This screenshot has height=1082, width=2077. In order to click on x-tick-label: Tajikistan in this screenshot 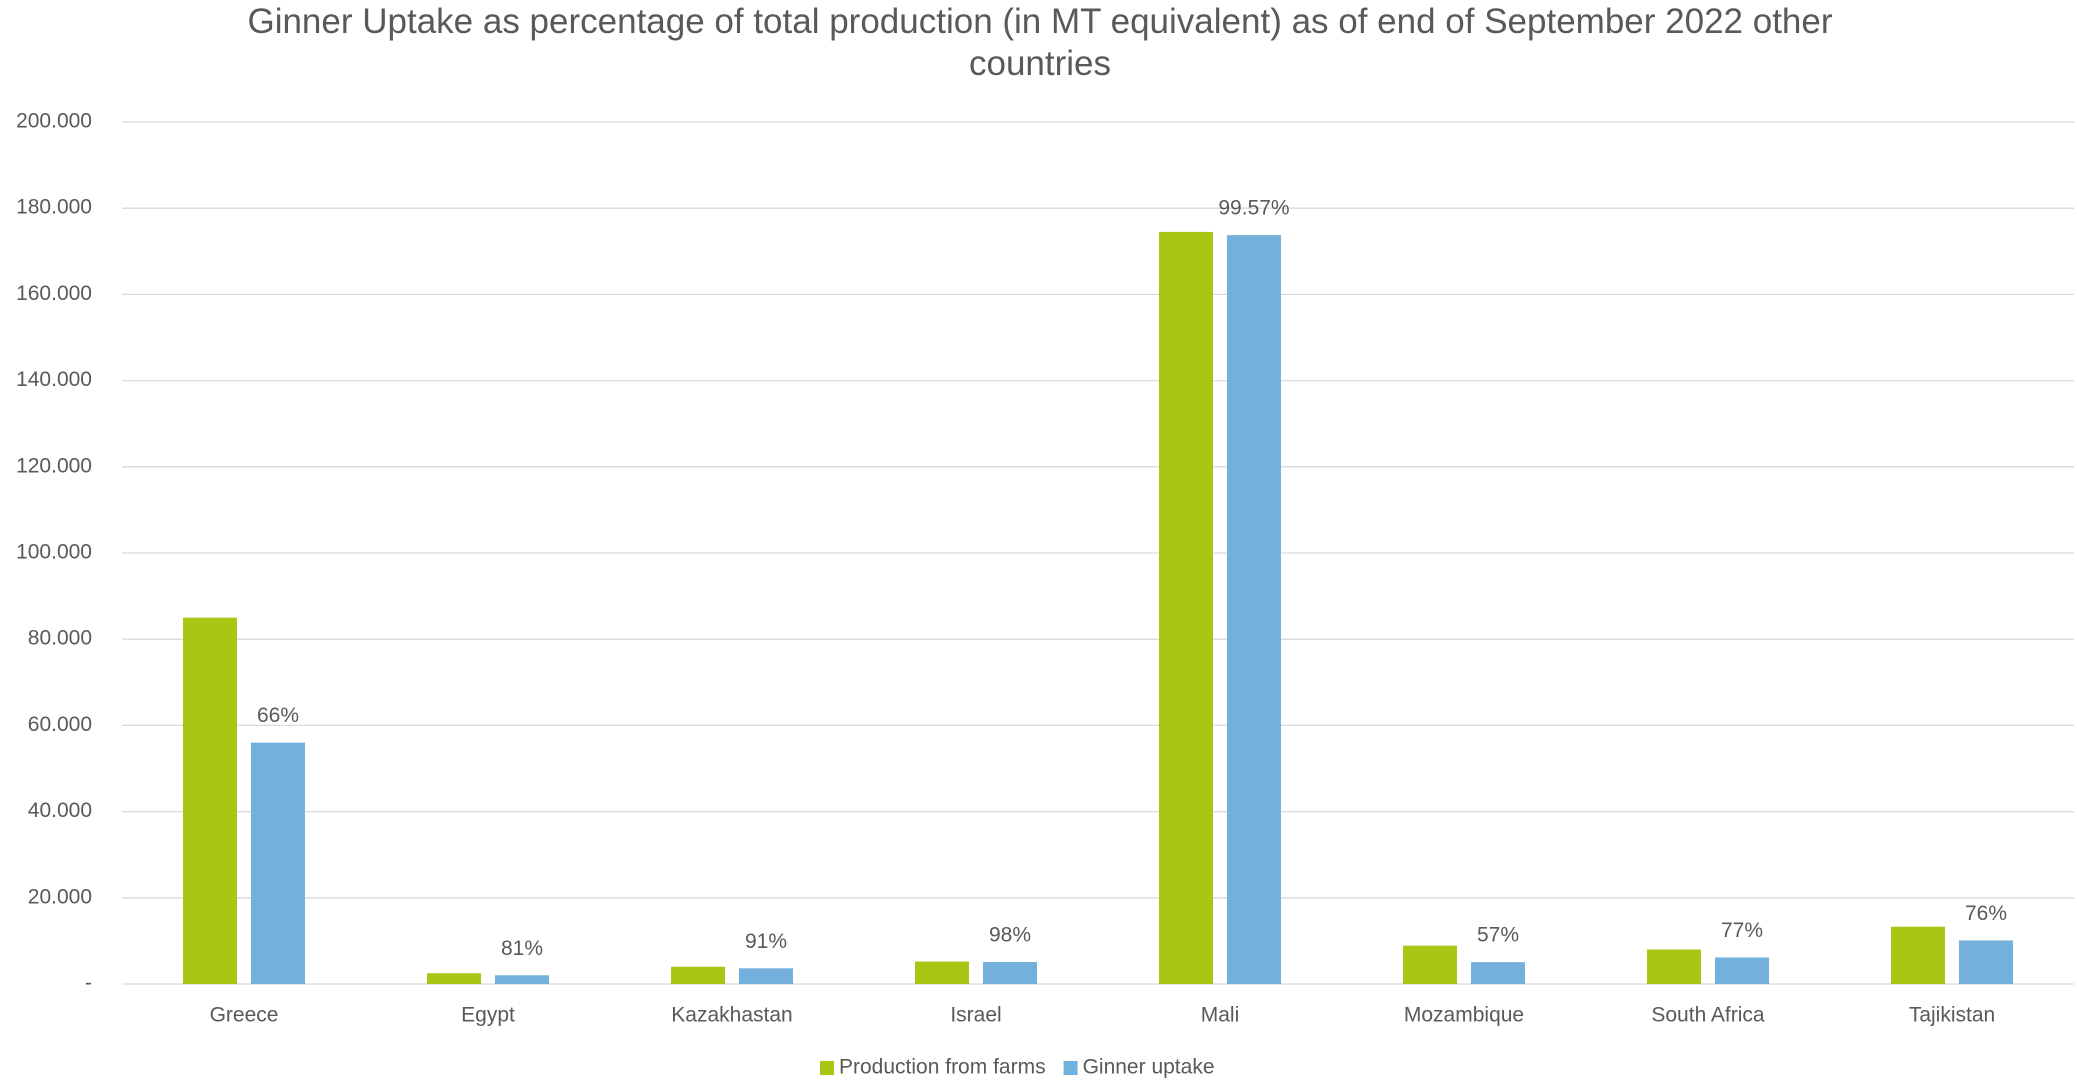, I will do `click(1952, 1015)`.